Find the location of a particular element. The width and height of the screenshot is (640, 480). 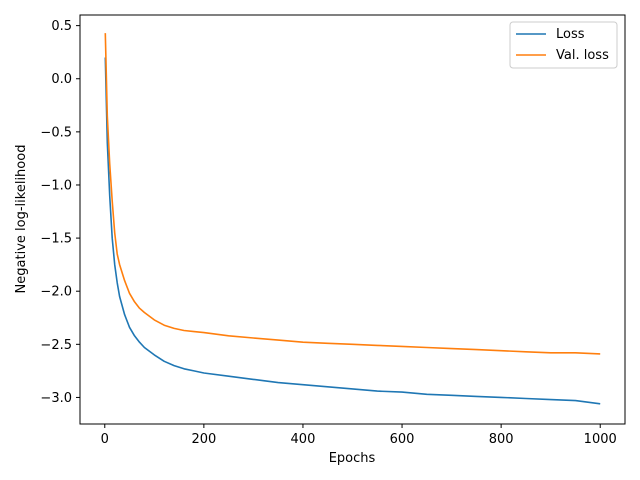

x-tick-label: 600 is located at coordinates (402, 439).